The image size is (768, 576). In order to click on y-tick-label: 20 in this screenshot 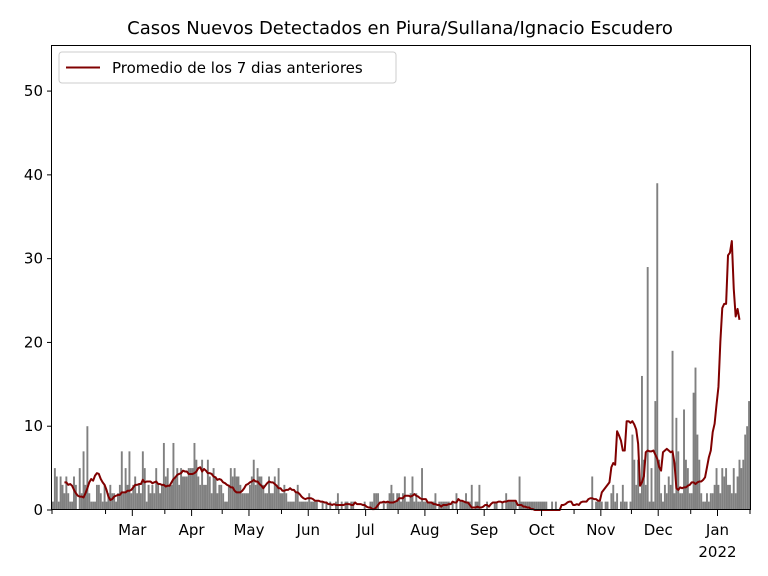, I will do `click(33, 342)`.